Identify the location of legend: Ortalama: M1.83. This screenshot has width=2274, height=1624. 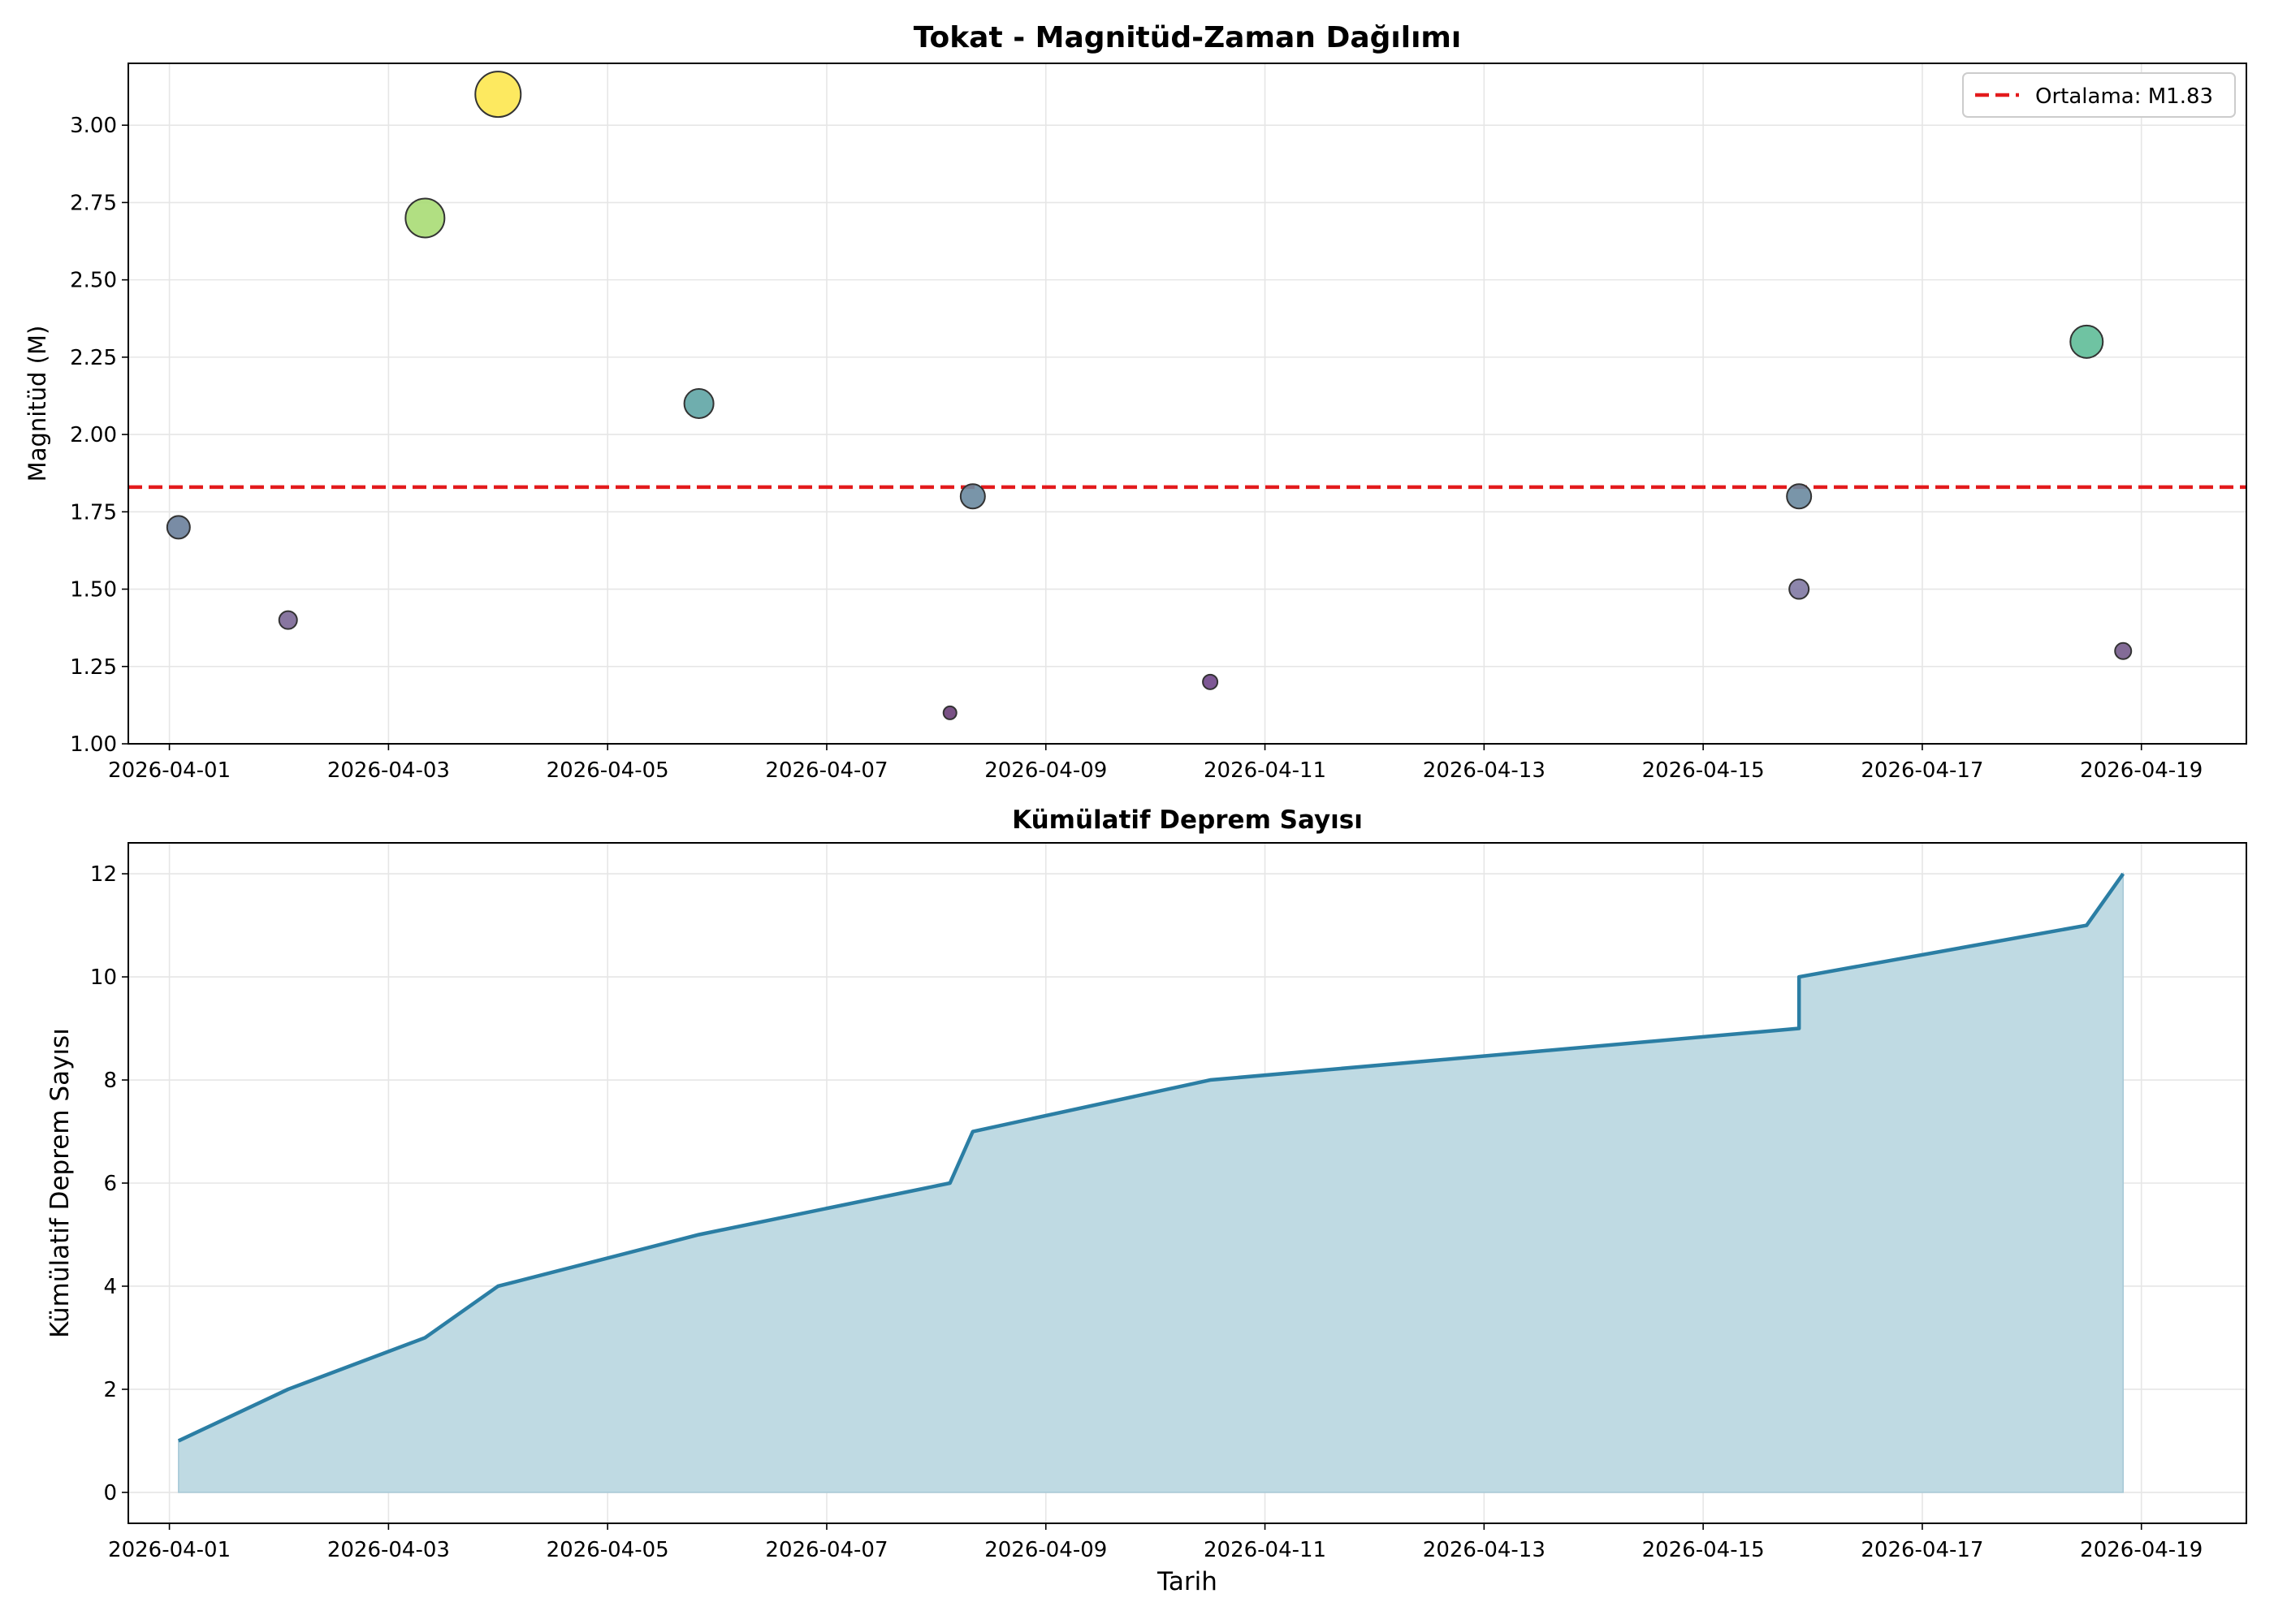
(2099, 95).